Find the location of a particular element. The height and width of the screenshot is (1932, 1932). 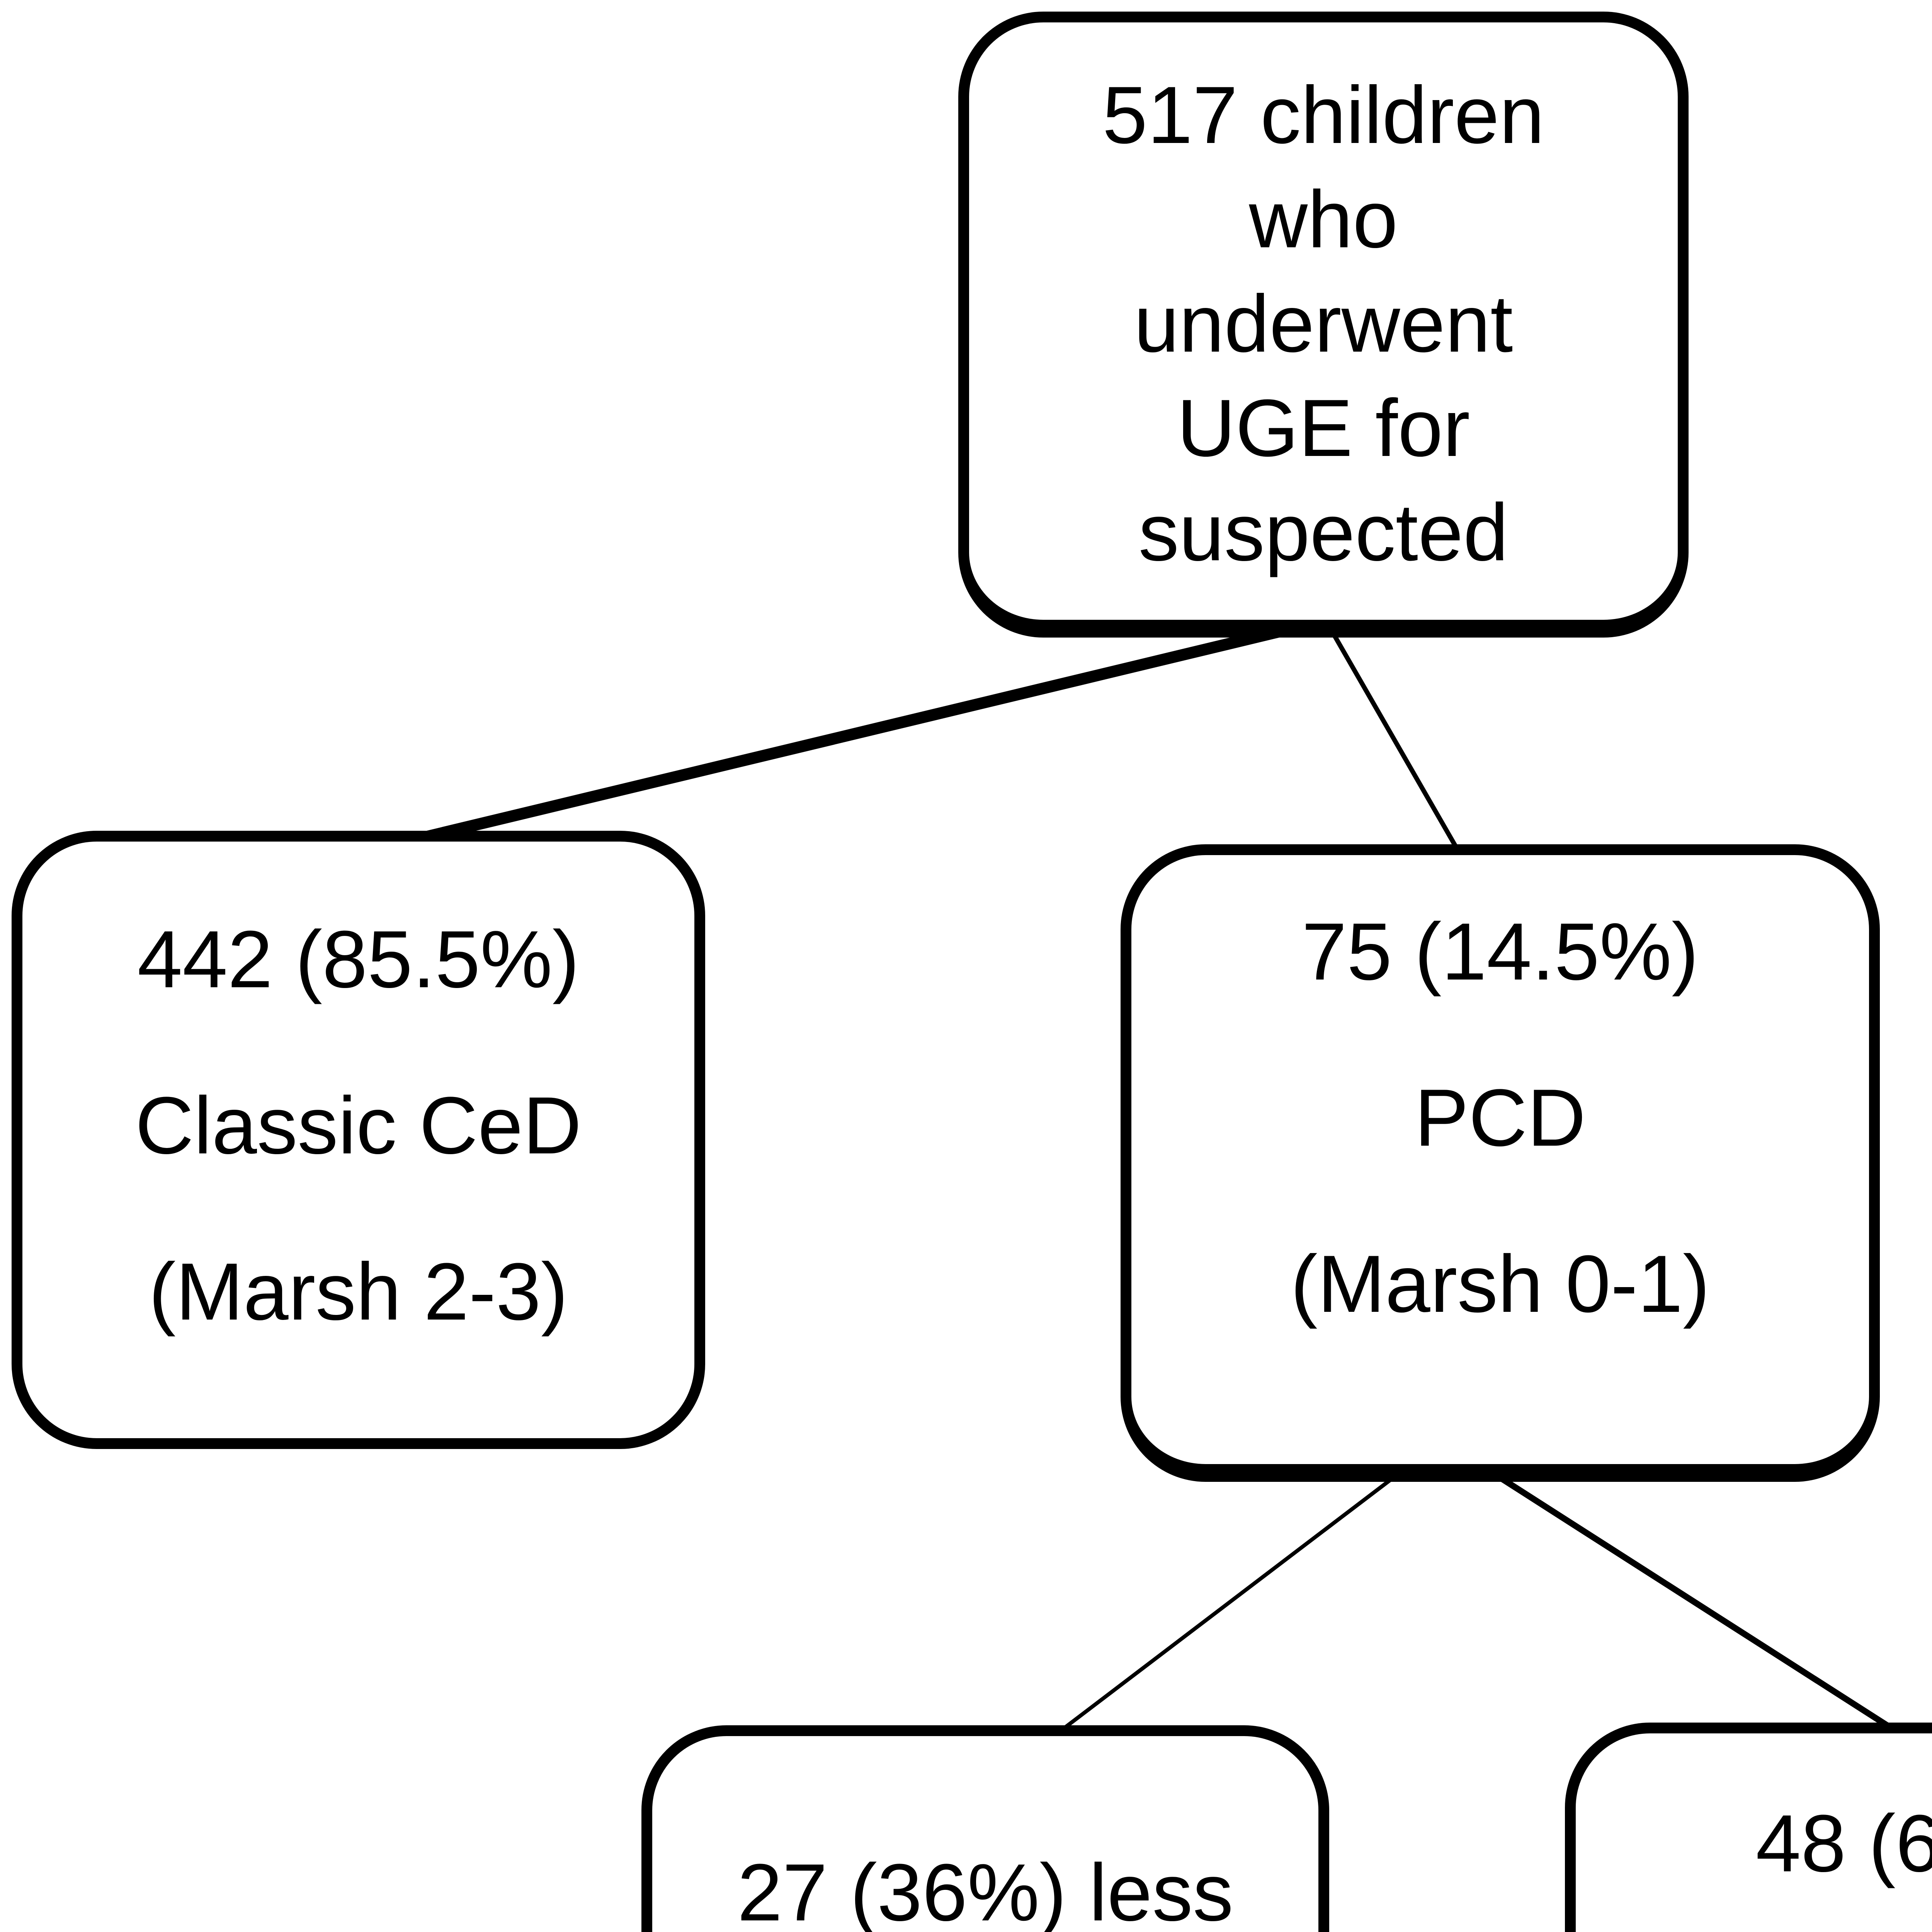

text-line: suspected is located at coordinates (1324, 532).